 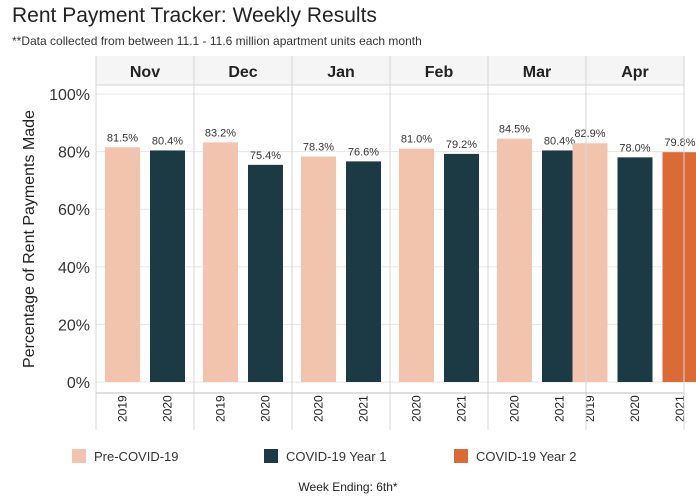 What do you see at coordinates (634, 148) in the screenshot?
I see `data-label: 78.0%` at bounding box center [634, 148].